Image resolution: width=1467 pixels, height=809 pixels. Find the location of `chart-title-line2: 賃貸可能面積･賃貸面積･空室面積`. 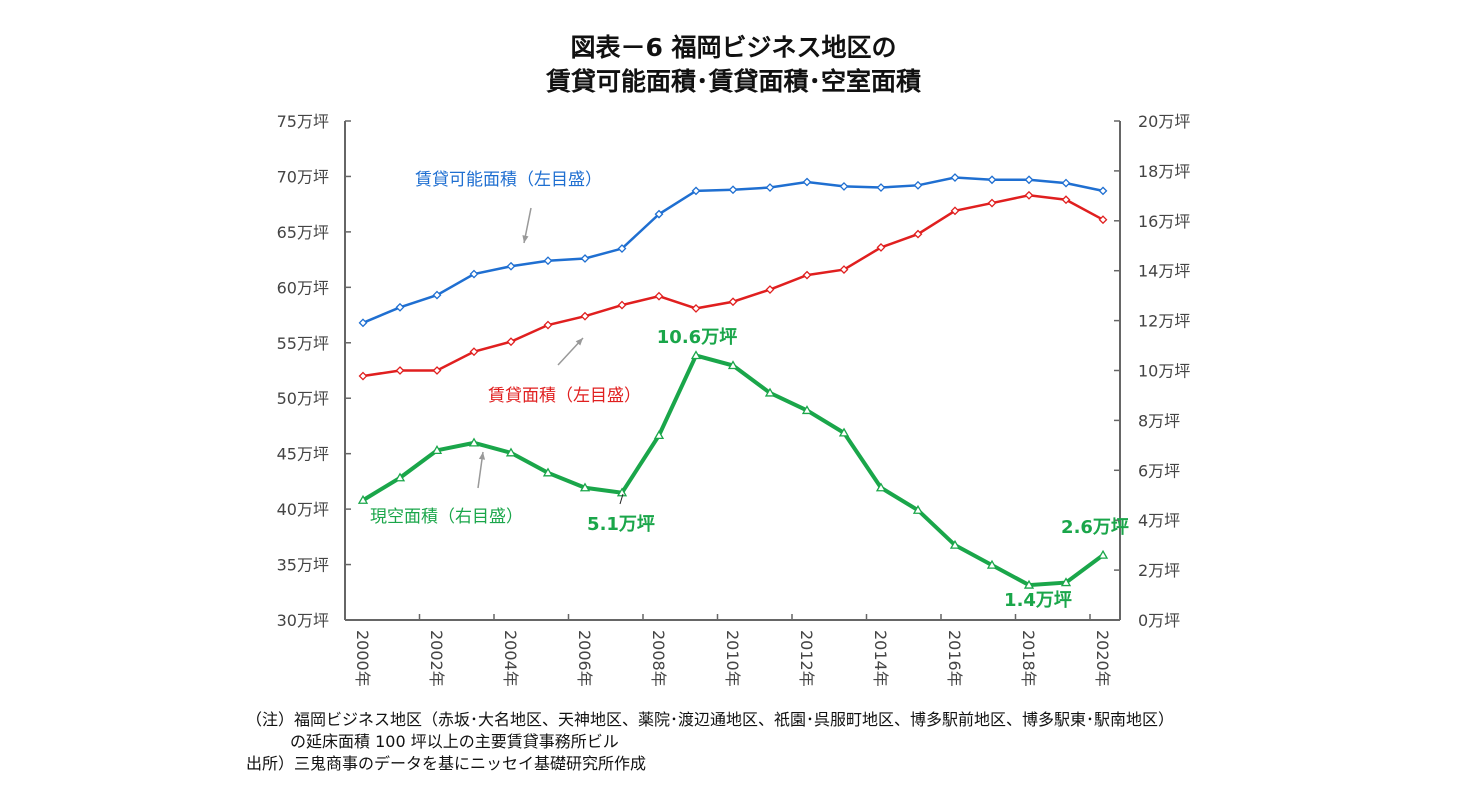

chart-title-line2: 賃貸可能面積･賃貸面積･空室面積 is located at coordinates (733, 81).